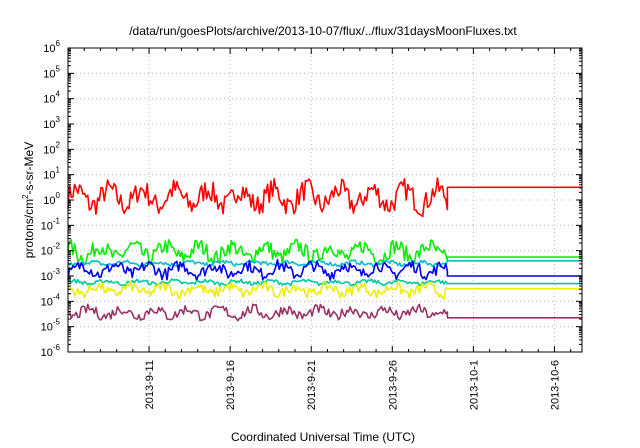 The image size is (640, 448). What do you see at coordinates (231, 385) in the screenshot?
I see `x-tick-label: 2013-9-16` at bounding box center [231, 385].